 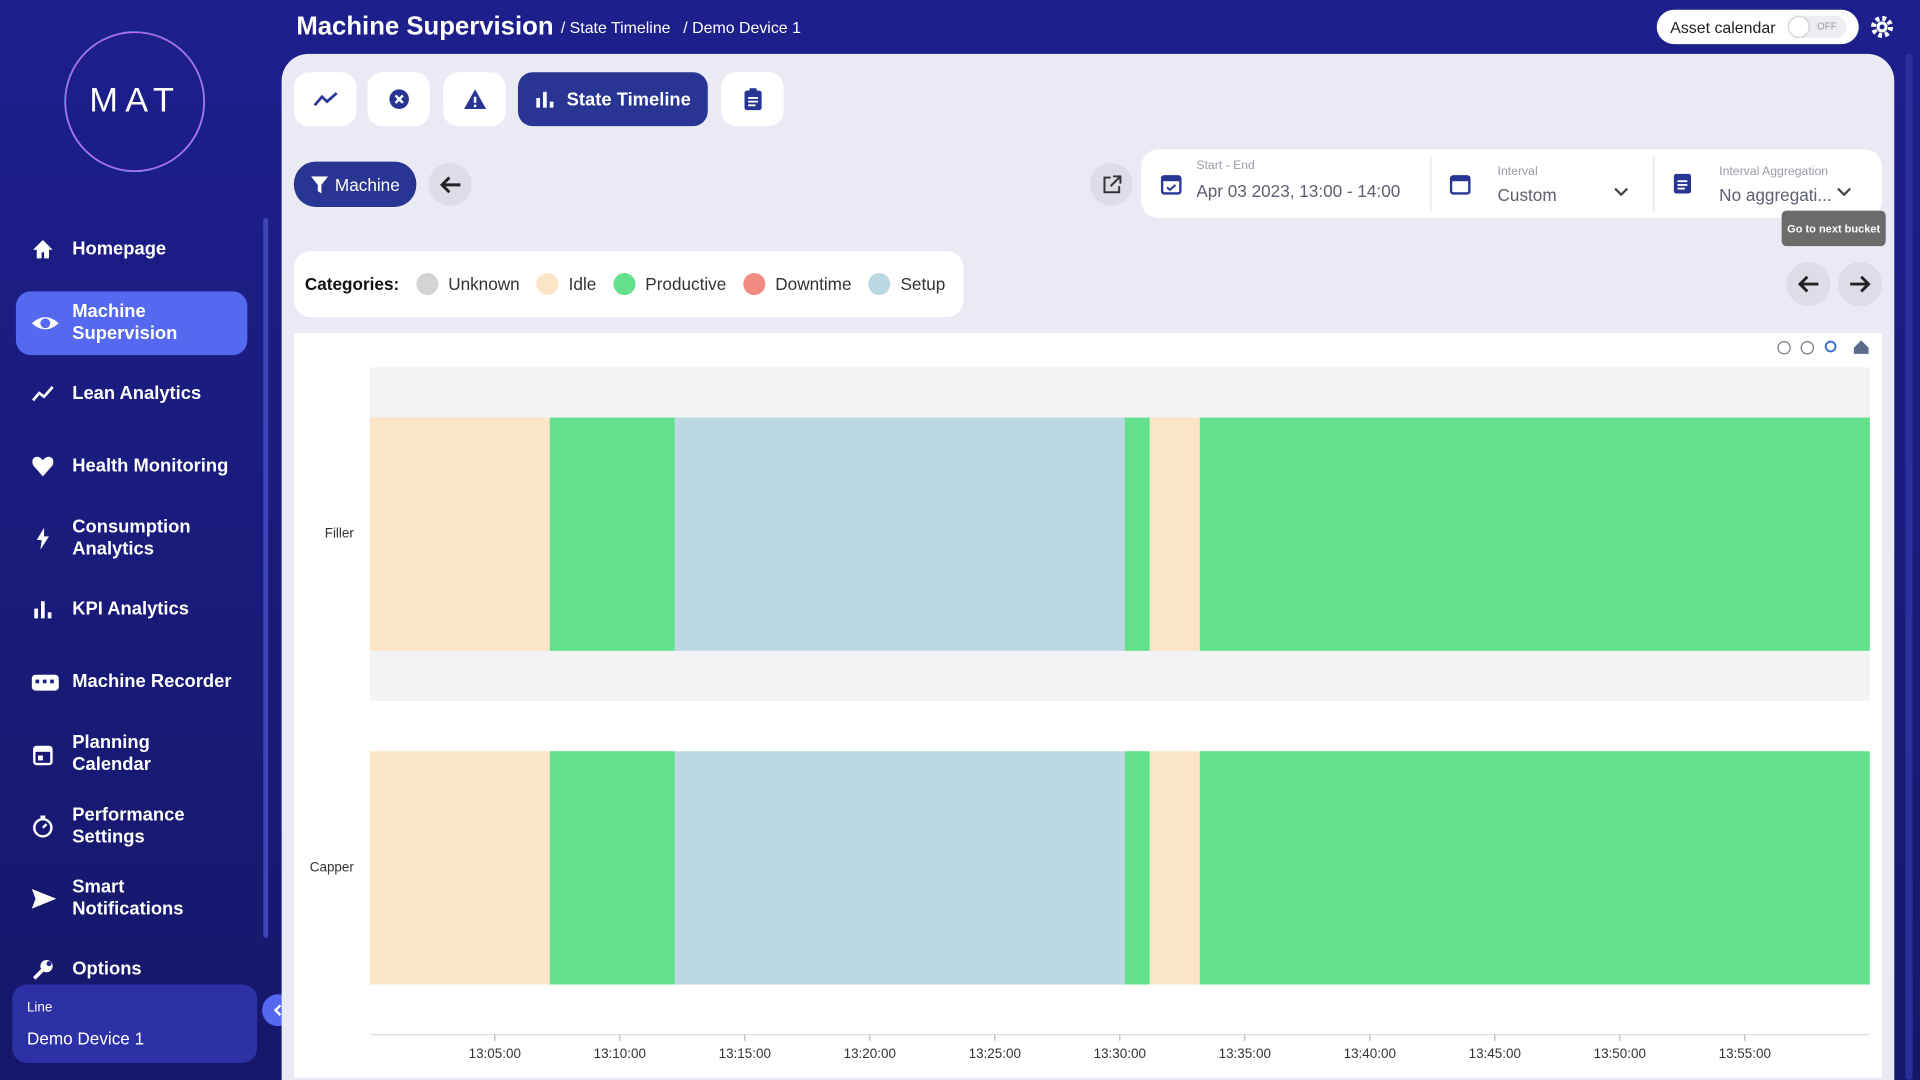 What do you see at coordinates (106, 970) in the screenshot?
I see `nav-label: Options` at bounding box center [106, 970].